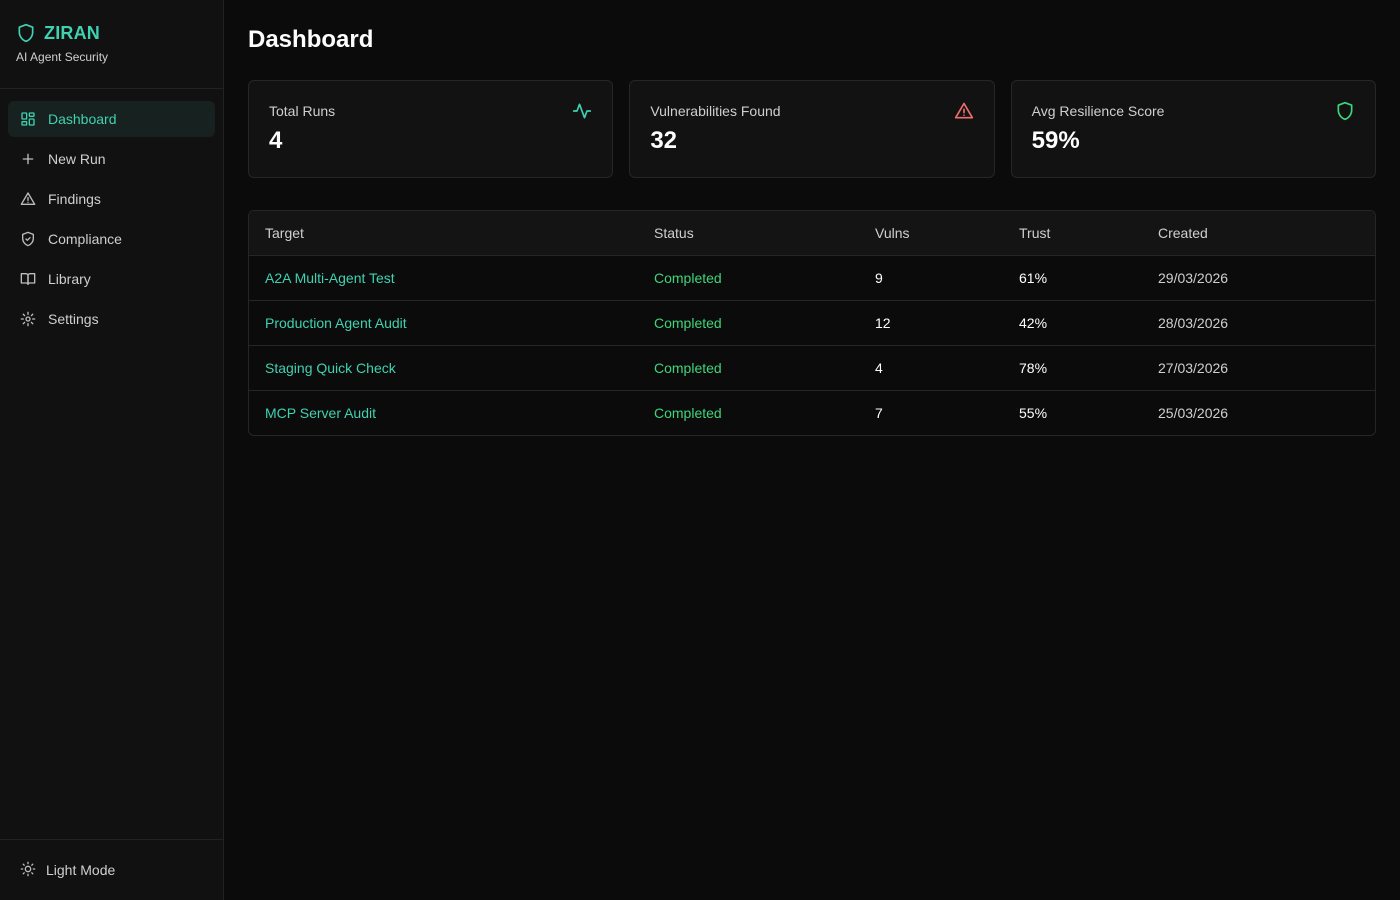  I want to click on run-target-link: Staging Quick Check, so click(443, 367).